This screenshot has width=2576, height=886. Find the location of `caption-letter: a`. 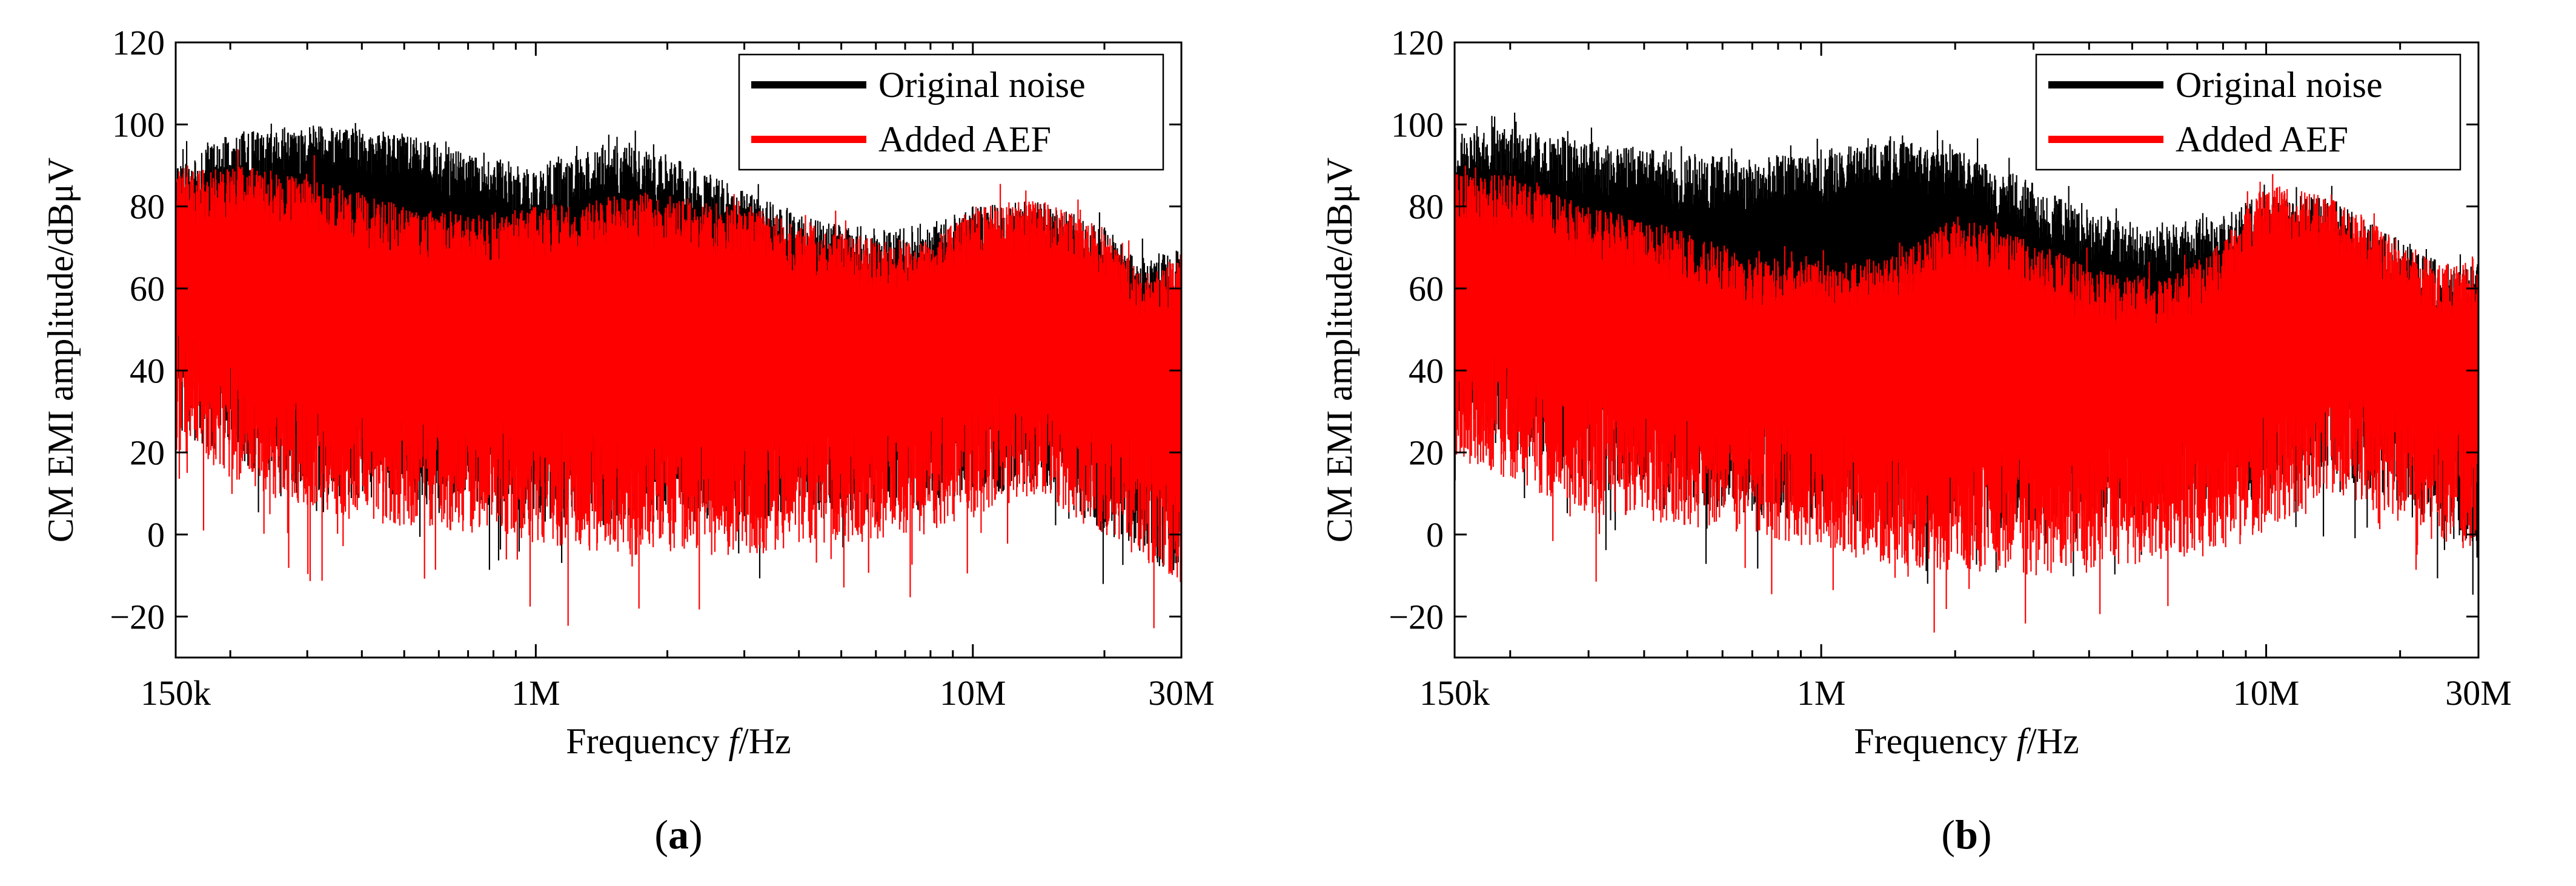

caption-letter: a is located at coordinates (678, 834).